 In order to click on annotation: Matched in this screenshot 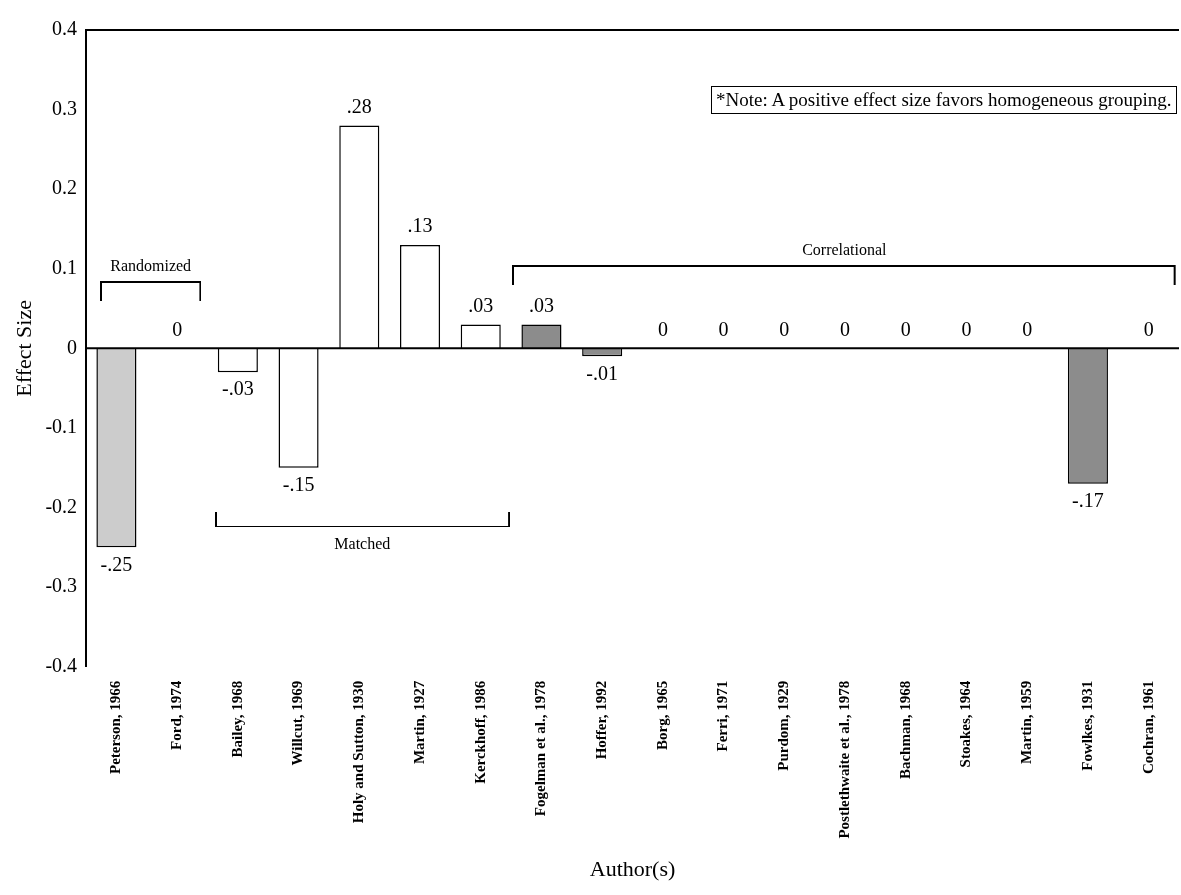, I will do `click(362, 544)`.